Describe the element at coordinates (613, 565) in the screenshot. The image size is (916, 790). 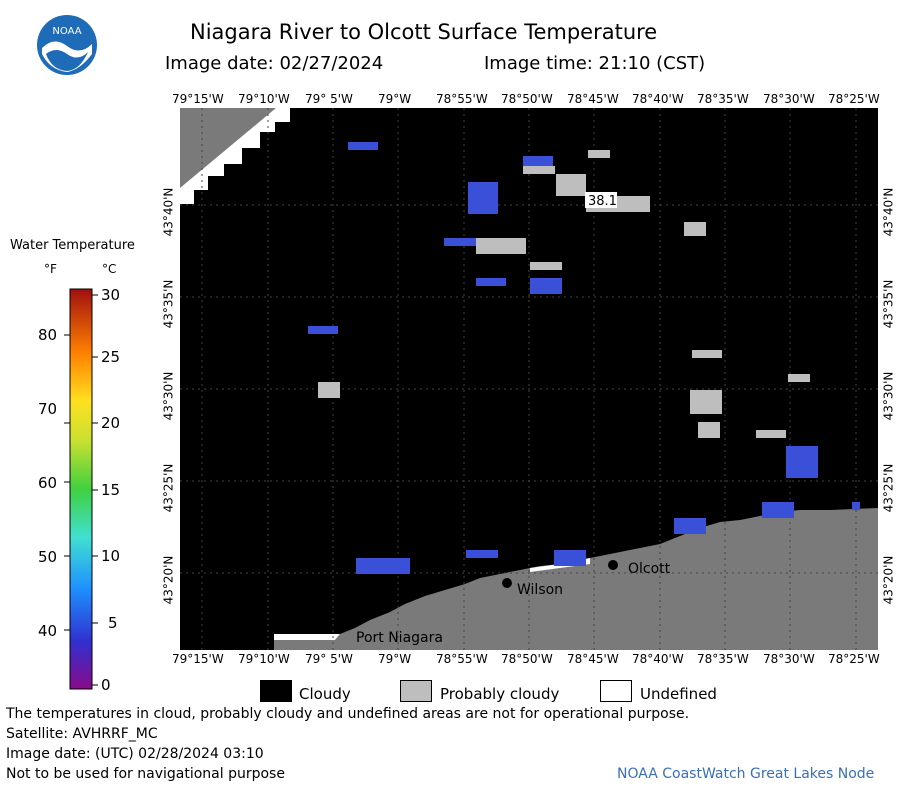
I see `olcott-marker` at that location.